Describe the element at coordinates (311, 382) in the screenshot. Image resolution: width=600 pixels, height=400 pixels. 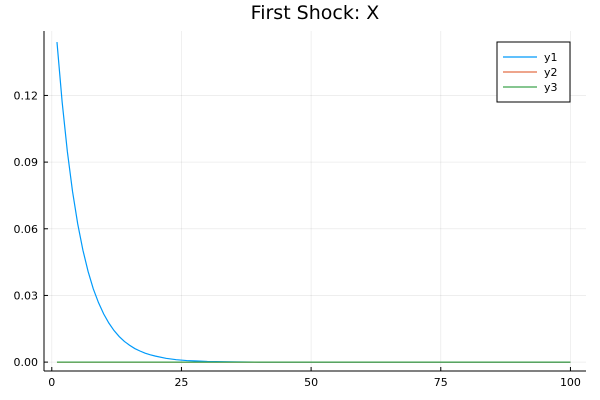
I see `x-tick-label: 50` at that location.